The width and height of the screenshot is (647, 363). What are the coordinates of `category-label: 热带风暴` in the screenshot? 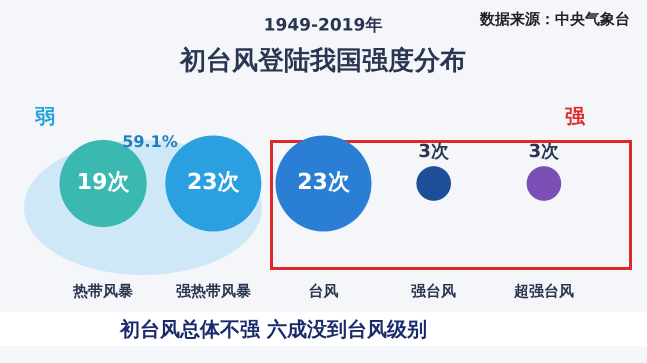 It's located at (103, 291).